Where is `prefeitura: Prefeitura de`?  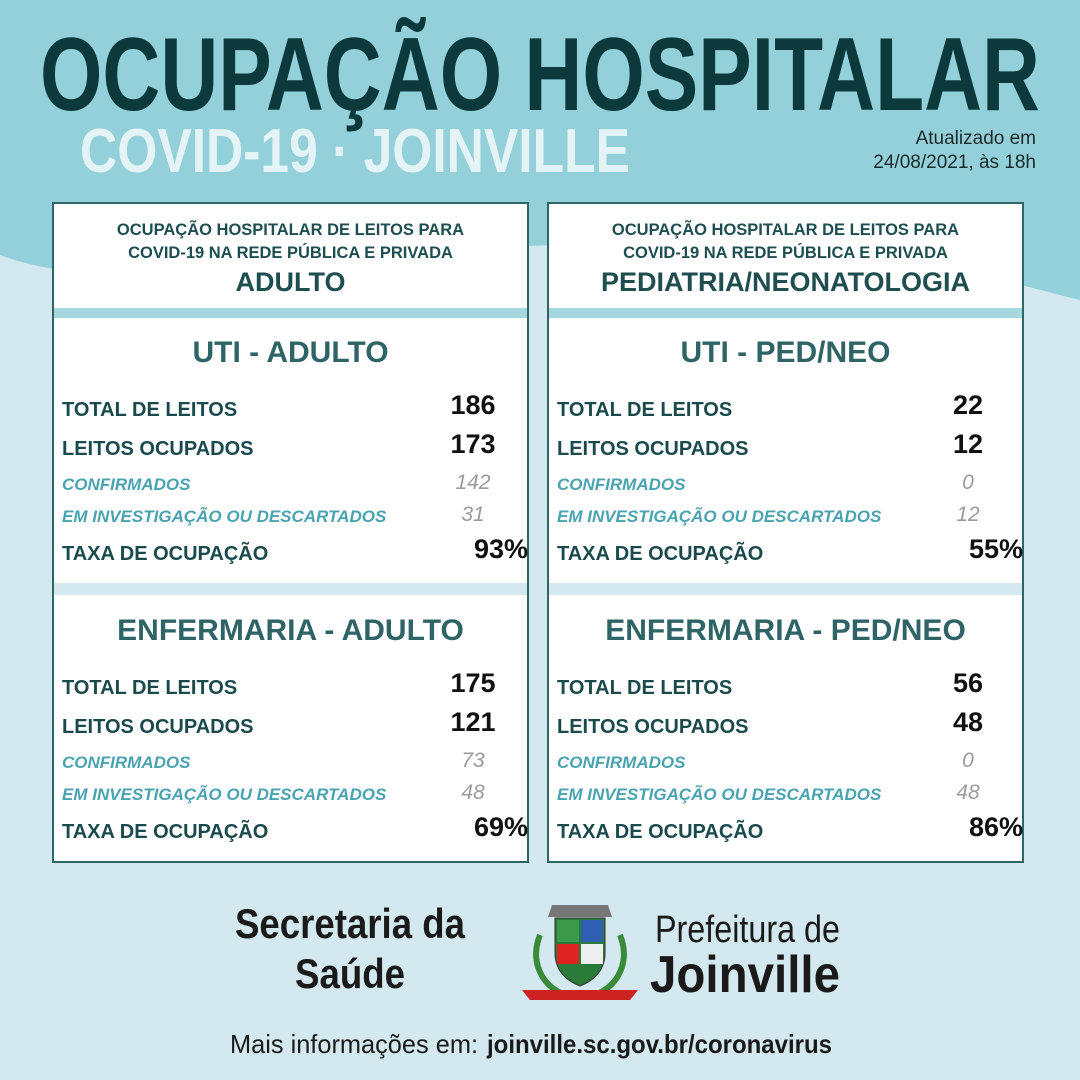 prefeitura: Prefeitura de is located at coordinates (747, 930).